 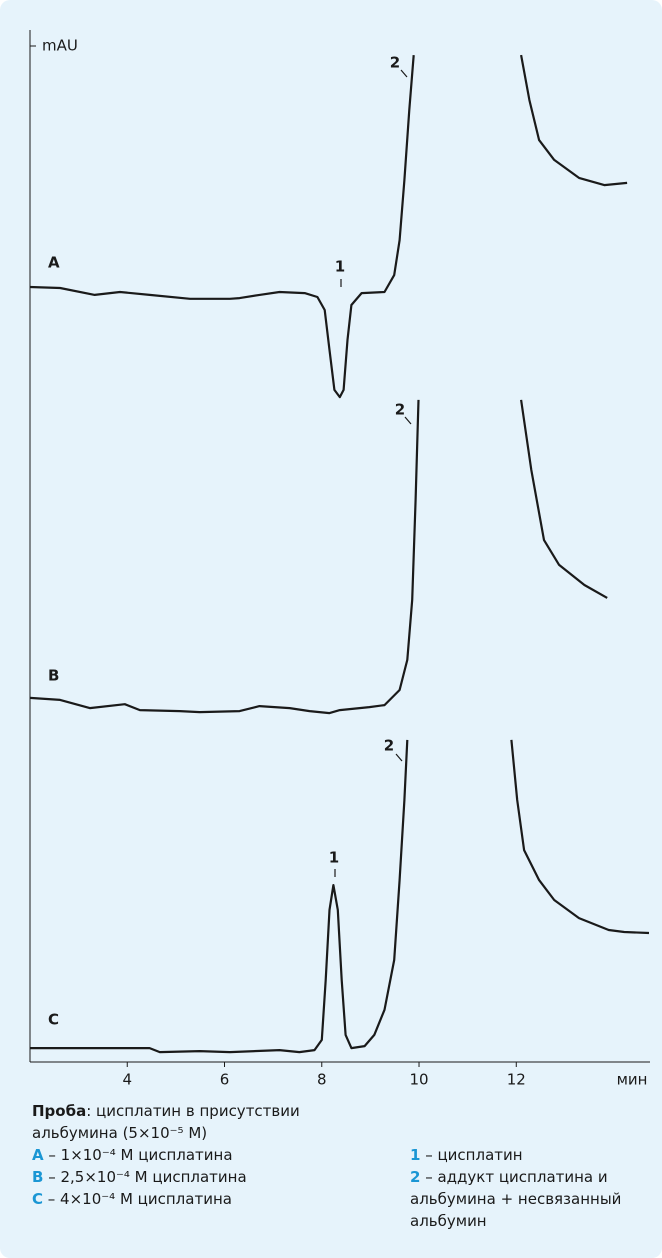 I want to click on caption-text: – цисплатин, so click(x=471, y=1155).